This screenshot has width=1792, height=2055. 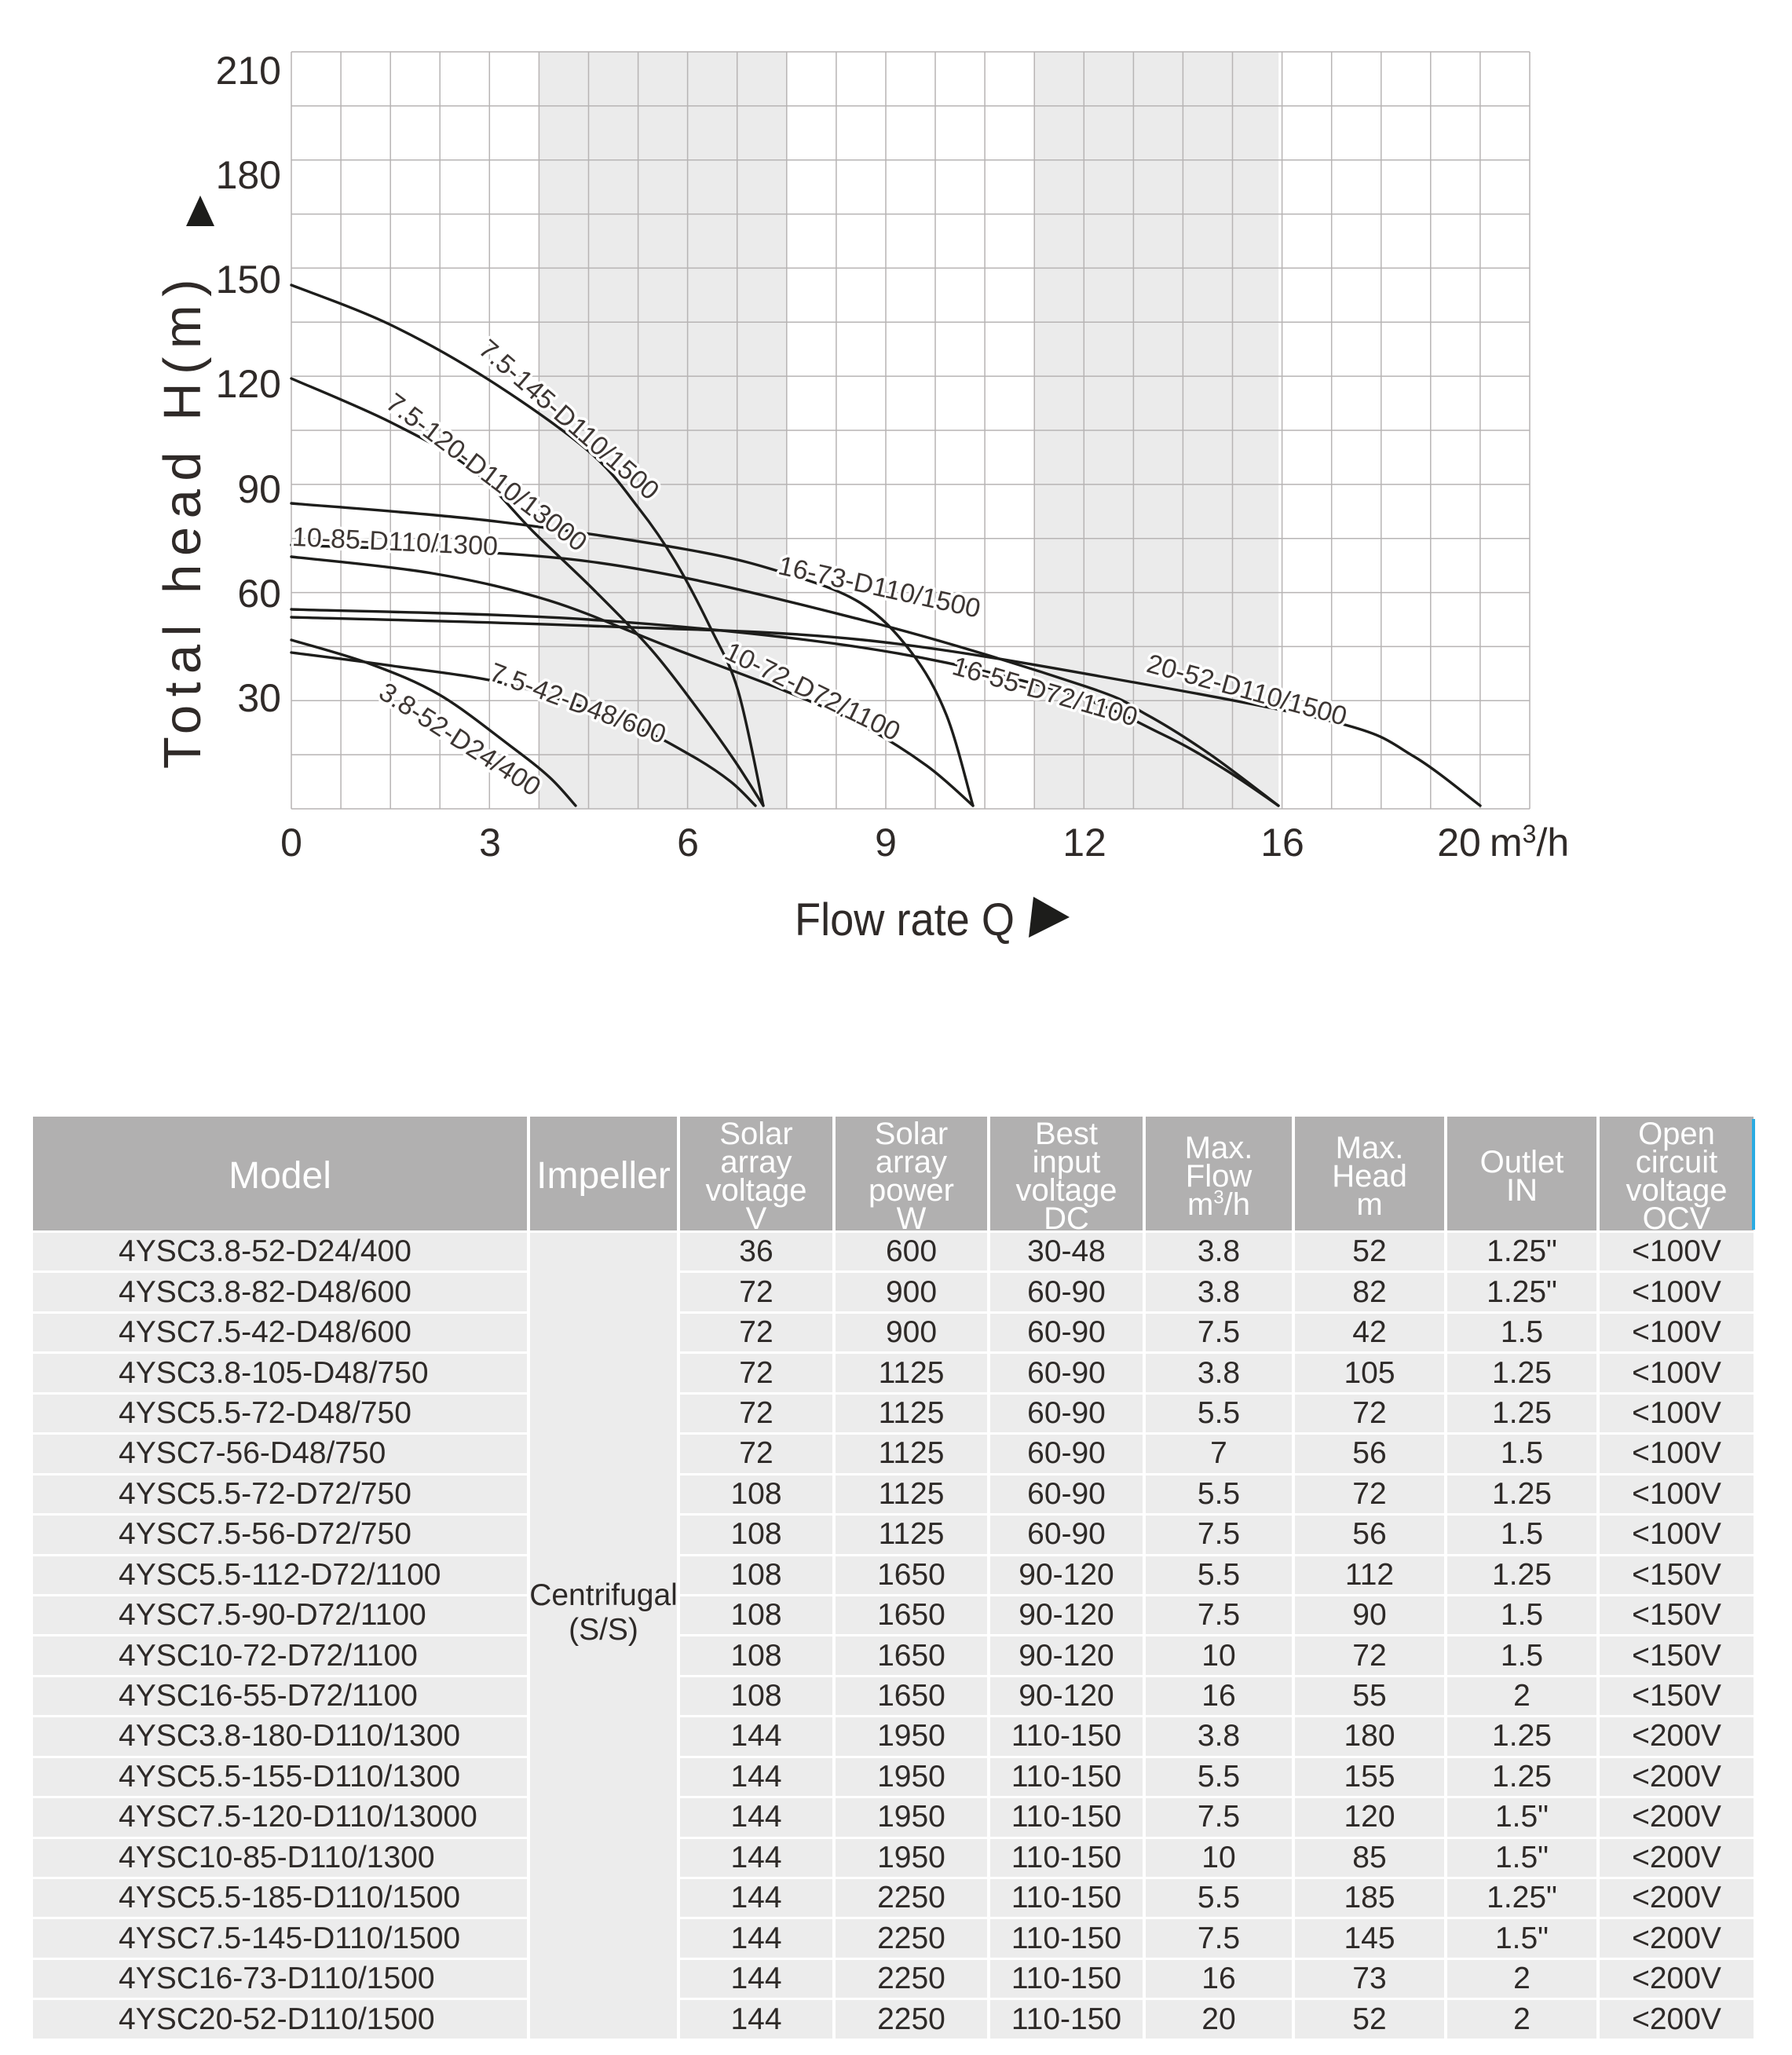 What do you see at coordinates (259, 594) in the screenshot?
I see `svg-text: 60` at bounding box center [259, 594].